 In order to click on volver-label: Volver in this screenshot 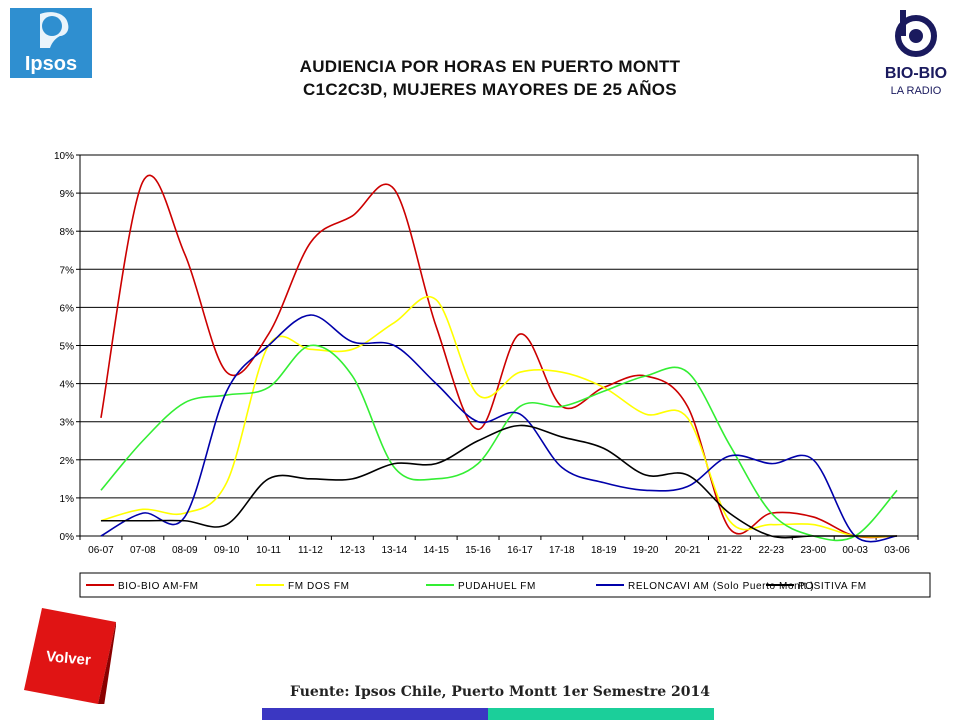, I will do `click(68, 658)`.